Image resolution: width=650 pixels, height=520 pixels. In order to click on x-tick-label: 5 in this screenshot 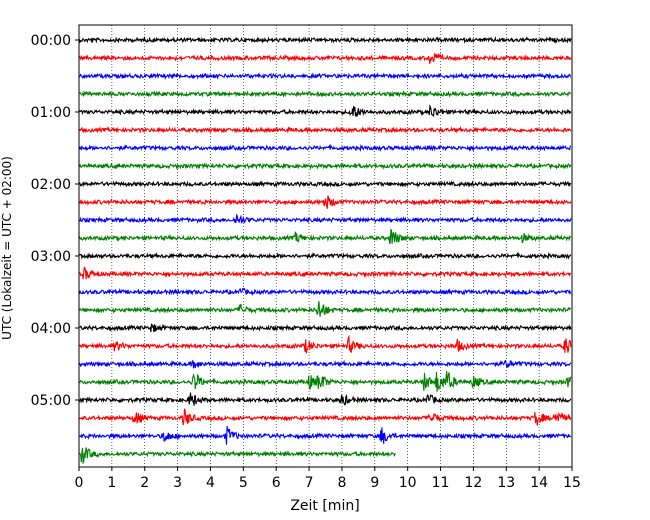, I will do `click(243, 483)`.